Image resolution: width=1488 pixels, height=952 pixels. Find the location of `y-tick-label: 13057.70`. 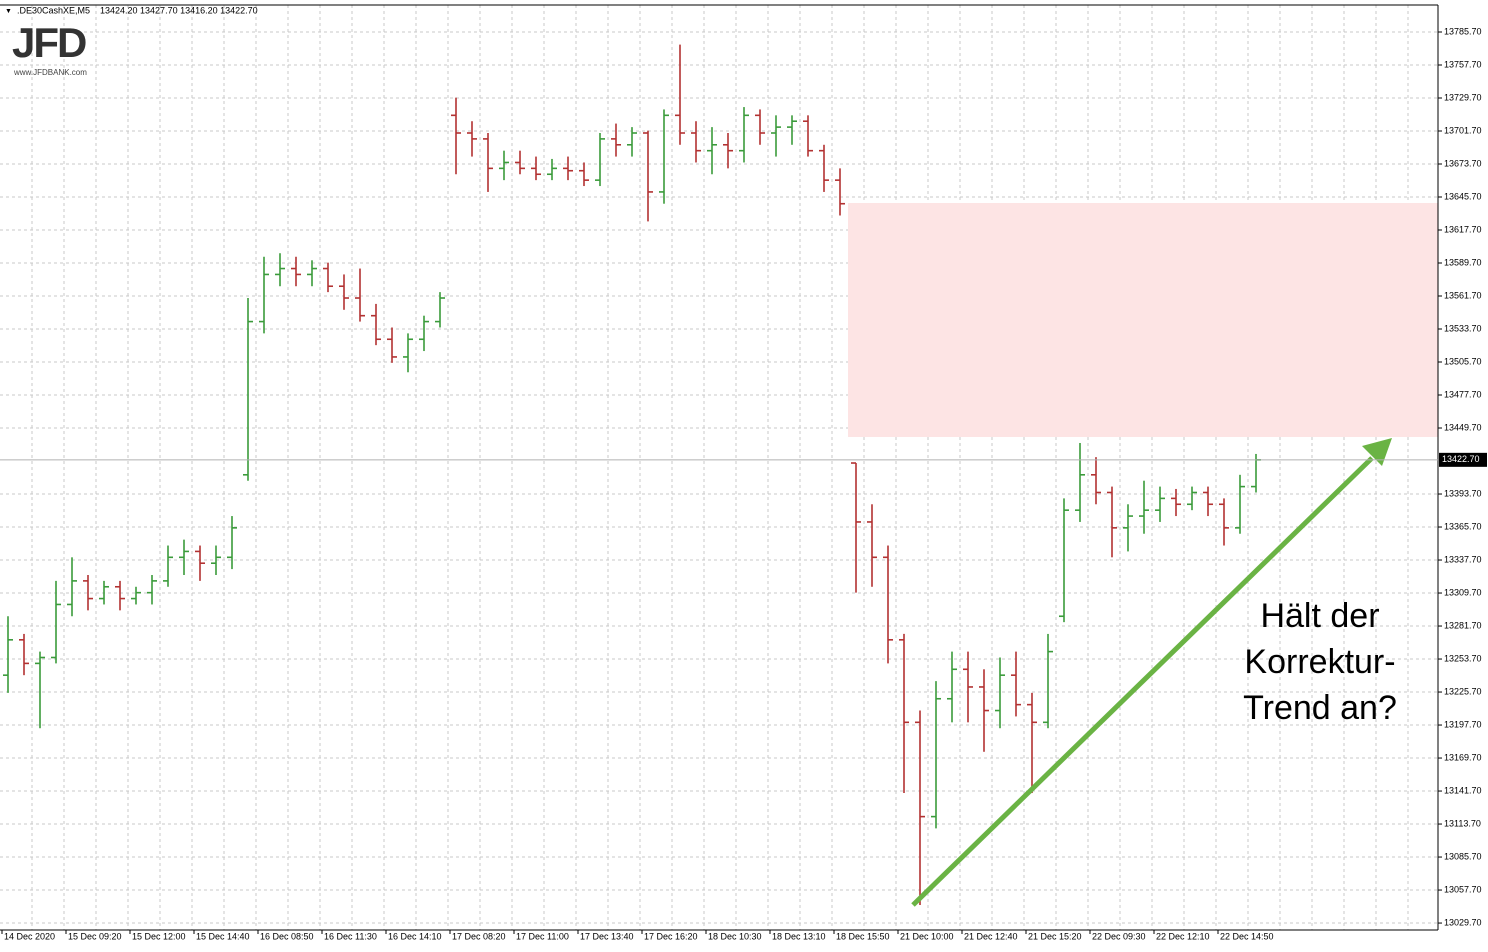

y-tick-label: 13057.70 is located at coordinates (1463, 889).